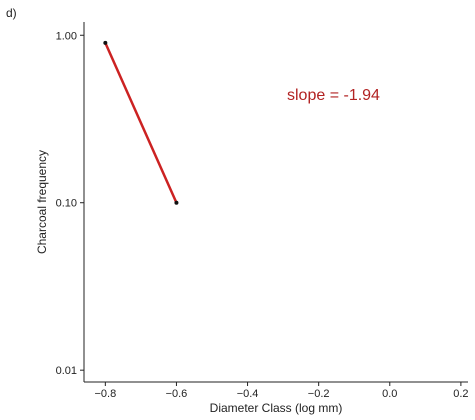 The image size is (475, 420). Describe the element at coordinates (11, 13) in the screenshot. I see `panel-label: d)` at that location.